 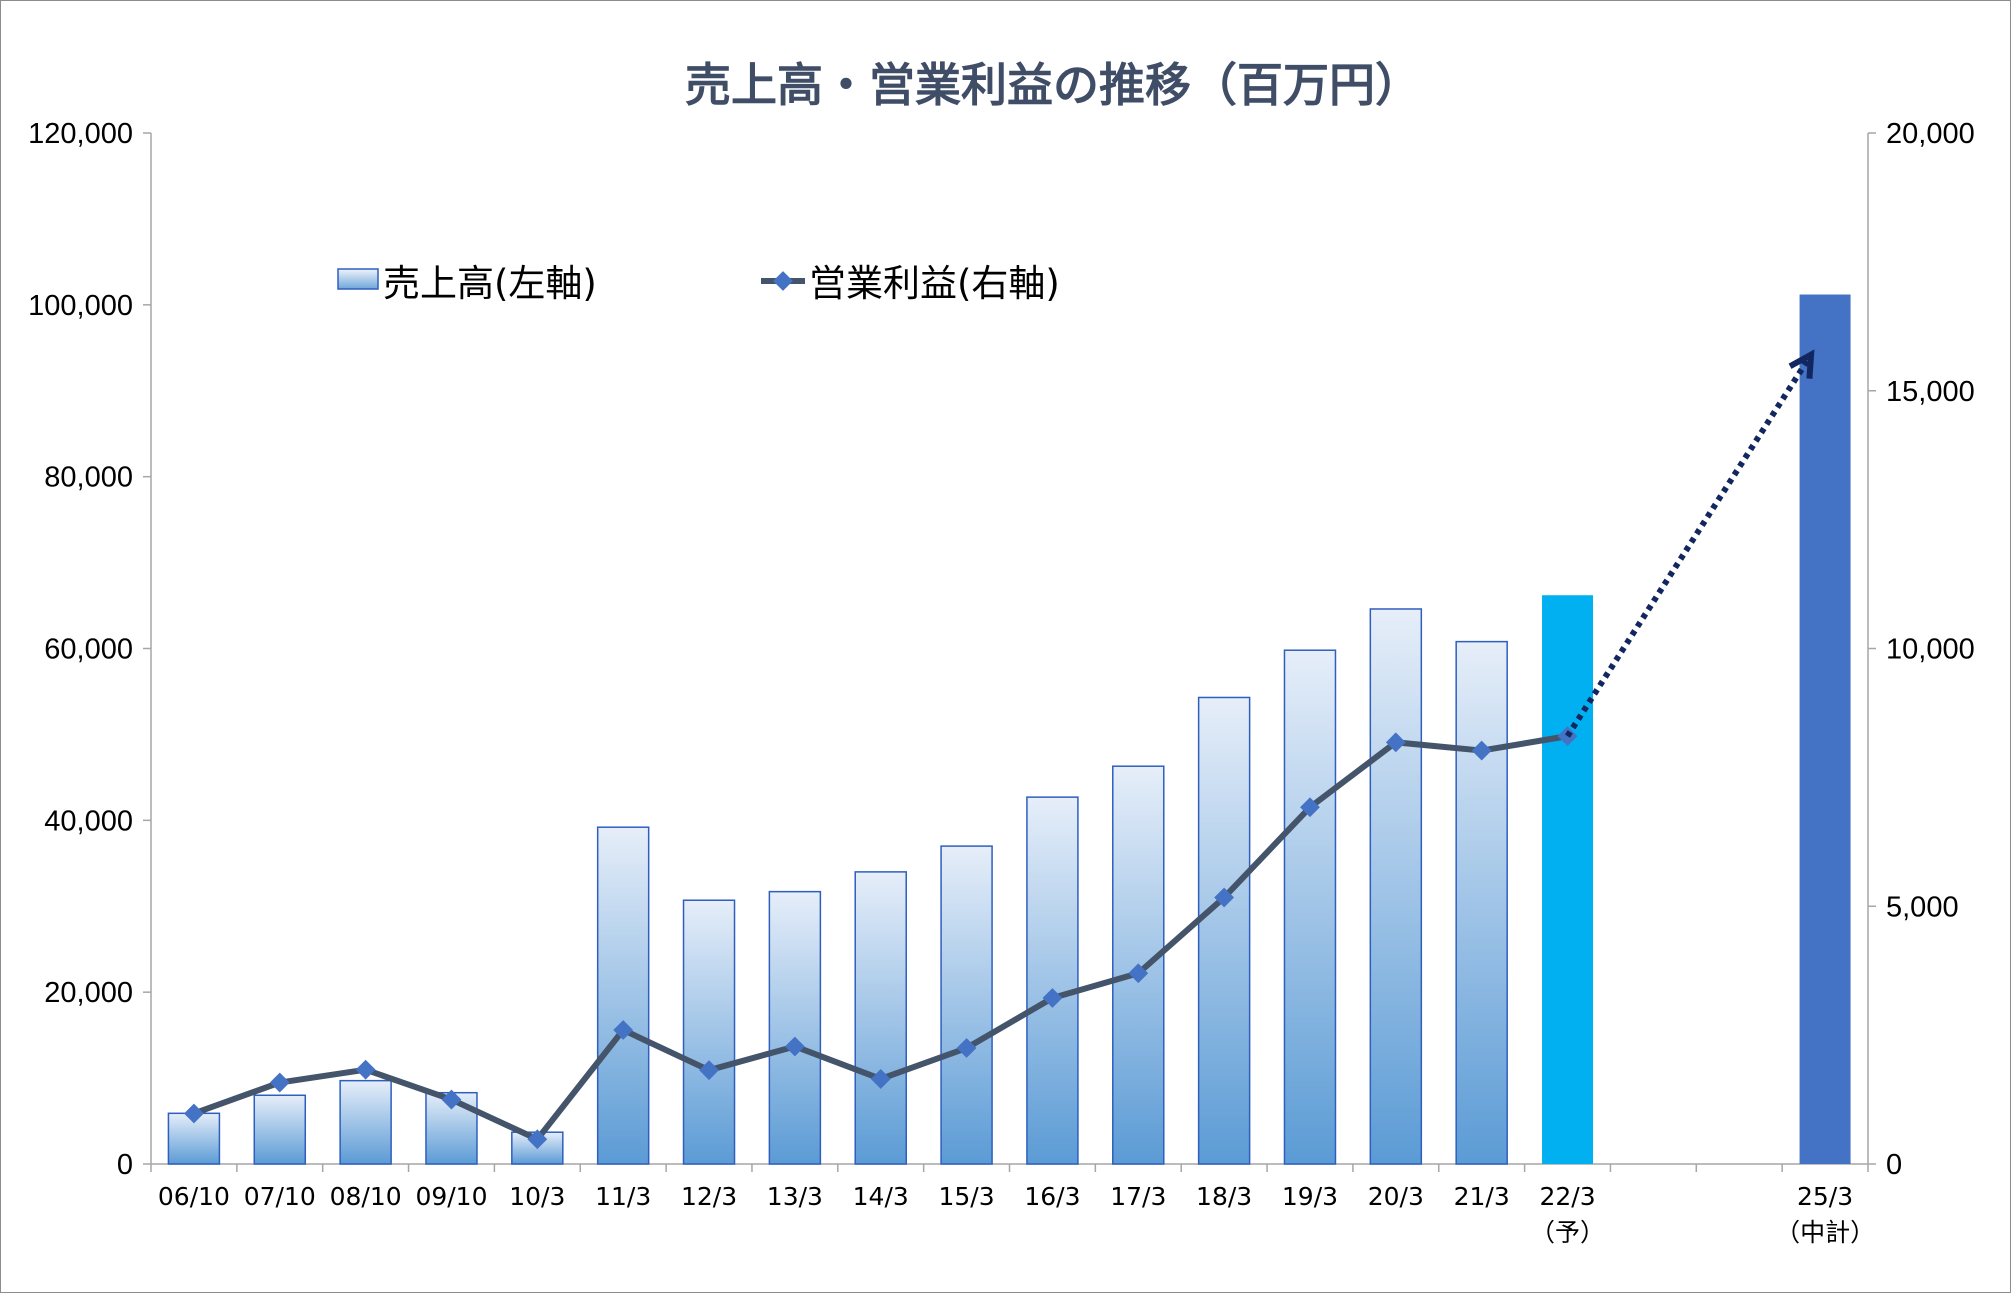 What do you see at coordinates (1567, 1196) in the screenshot?
I see `x-tick-label: 22/3` at bounding box center [1567, 1196].